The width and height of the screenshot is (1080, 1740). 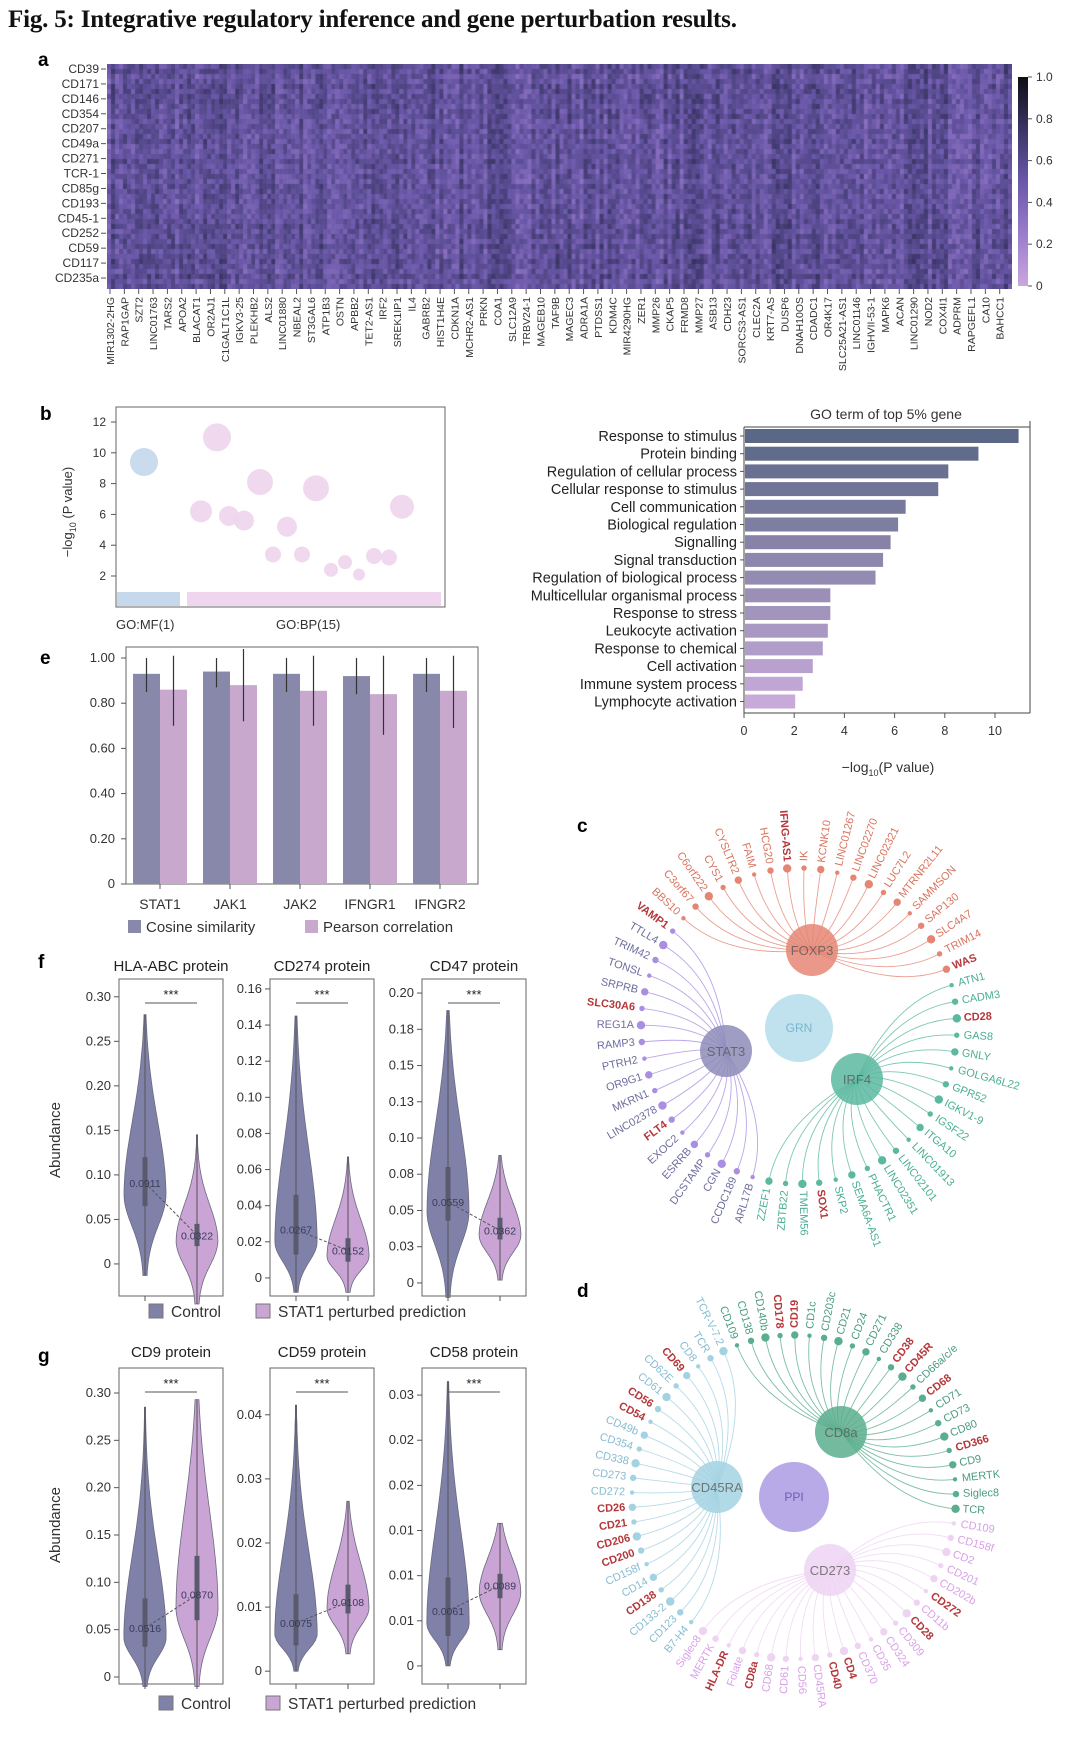 I want to click on heatmap-column-label: SLC25A21-AS1, so click(x=843, y=334).